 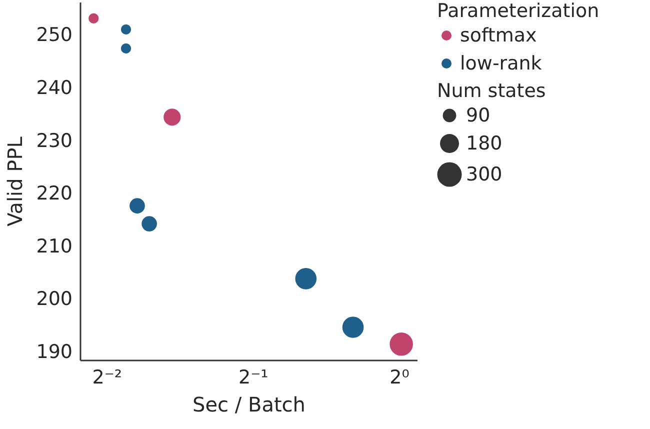 I want to click on legend-label: 300, so click(x=484, y=175).